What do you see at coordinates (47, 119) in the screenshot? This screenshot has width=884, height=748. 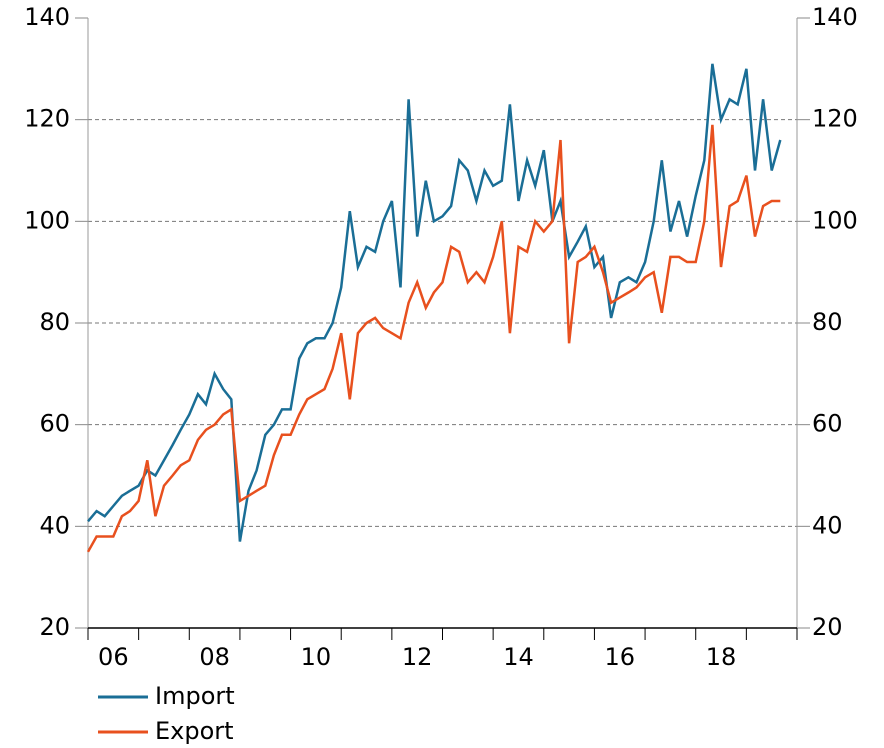 I see `y-tick-label: 120` at bounding box center [47, 119].